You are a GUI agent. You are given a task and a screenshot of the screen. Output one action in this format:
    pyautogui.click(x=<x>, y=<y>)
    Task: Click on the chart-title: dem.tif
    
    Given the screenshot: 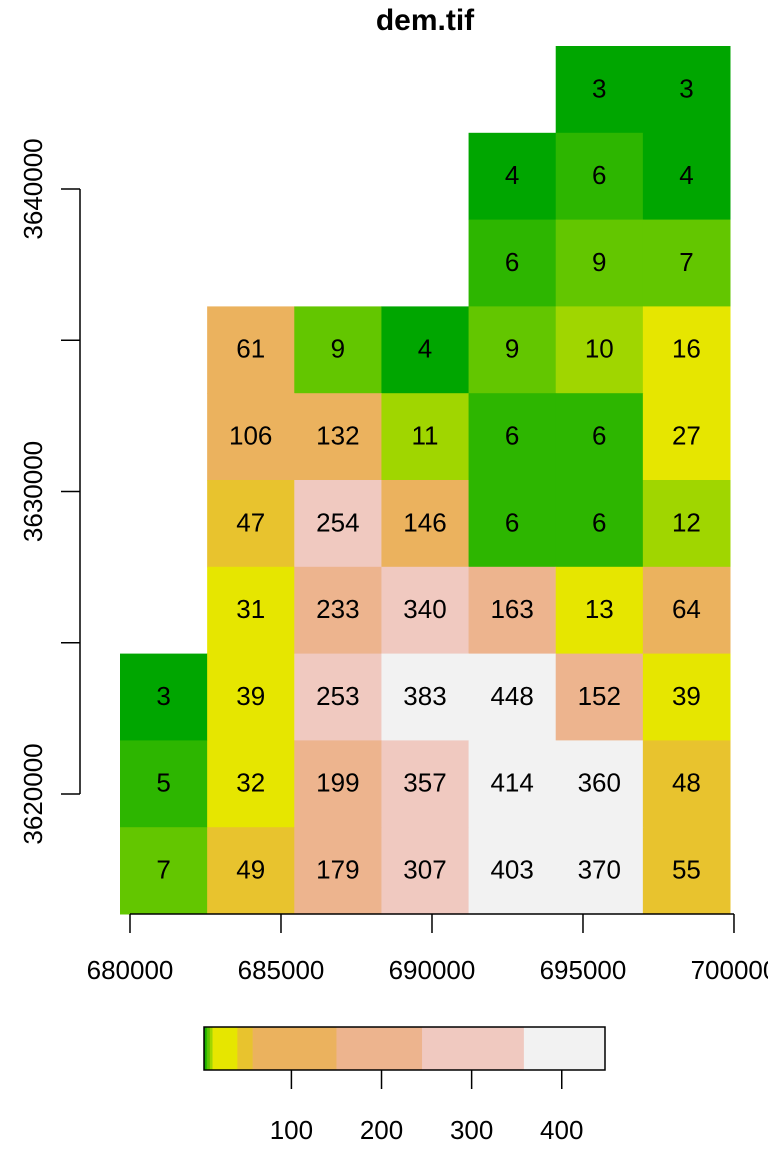 What is the action you would take?
    pyautogui.click(x=425, y=20)
    